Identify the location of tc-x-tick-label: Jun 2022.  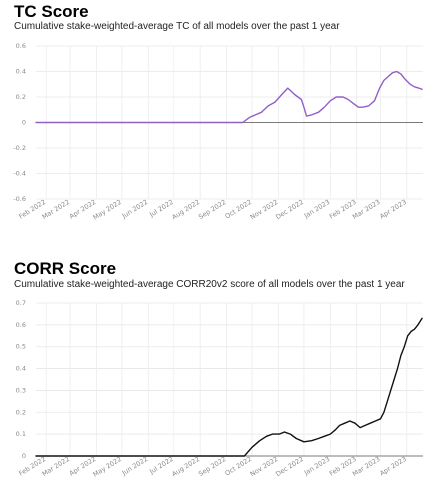
(134, 209).